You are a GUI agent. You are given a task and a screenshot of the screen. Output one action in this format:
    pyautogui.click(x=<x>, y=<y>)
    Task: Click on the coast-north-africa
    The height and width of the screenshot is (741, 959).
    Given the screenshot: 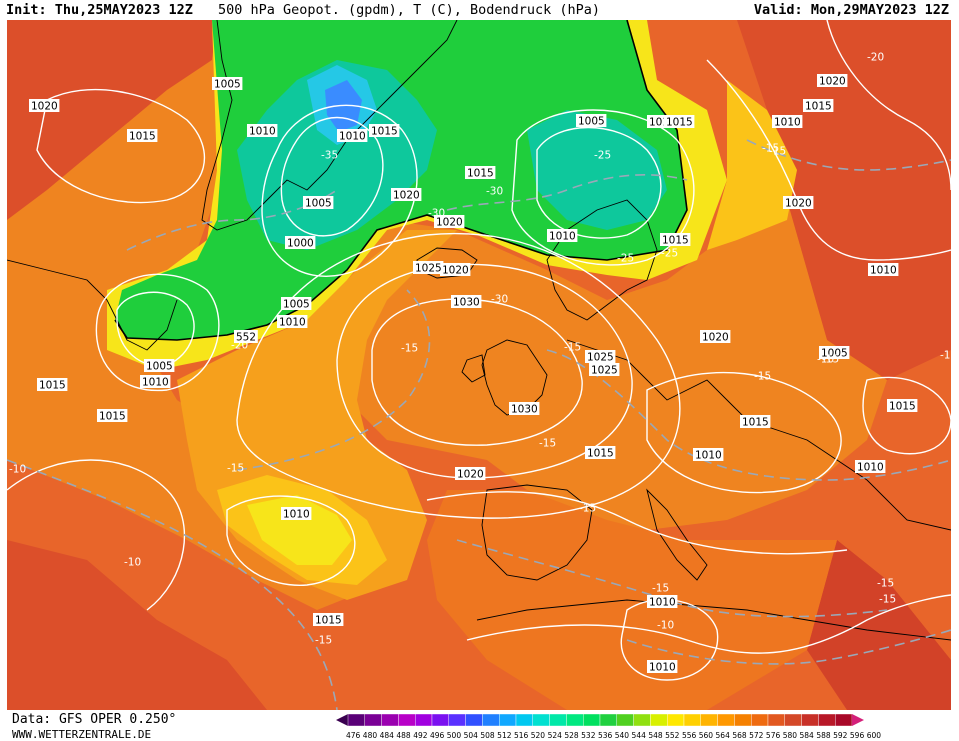 What is the action you would take?
    pyautogui.click(x=713, y=620)
    